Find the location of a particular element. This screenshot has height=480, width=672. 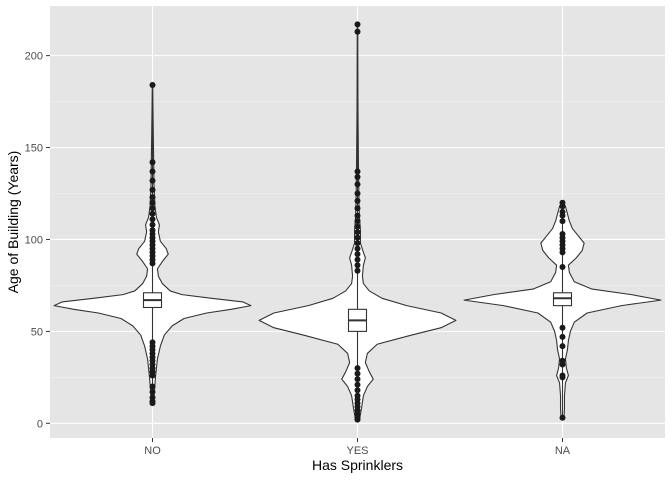

x-tick-label: NA is located at coordinates (563, 451).